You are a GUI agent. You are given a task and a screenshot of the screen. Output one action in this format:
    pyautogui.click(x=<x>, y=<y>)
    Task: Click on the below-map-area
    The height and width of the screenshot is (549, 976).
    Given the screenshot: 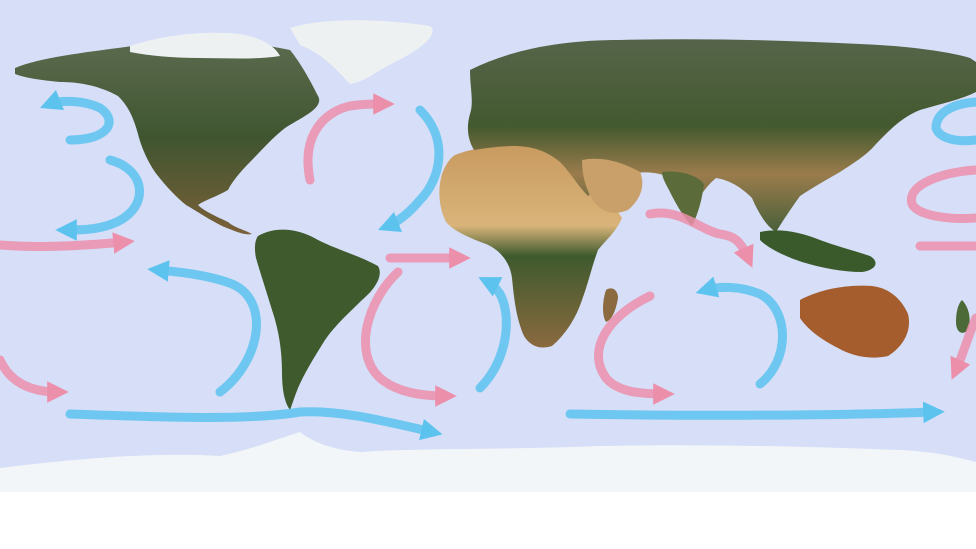 What is the action you would take?
    pyautogui.click(x=488, y=519)
    